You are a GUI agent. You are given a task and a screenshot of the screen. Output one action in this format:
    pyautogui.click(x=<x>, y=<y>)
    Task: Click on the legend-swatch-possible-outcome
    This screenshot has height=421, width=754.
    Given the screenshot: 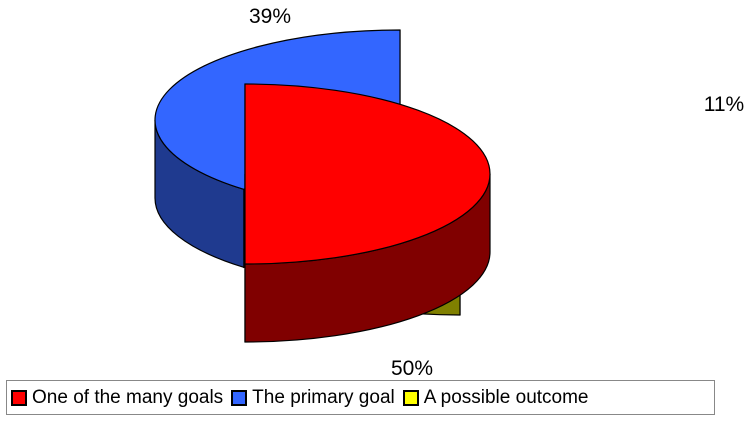 What is the action you would take?
    pyautogui.click(x=410, y=397)
    